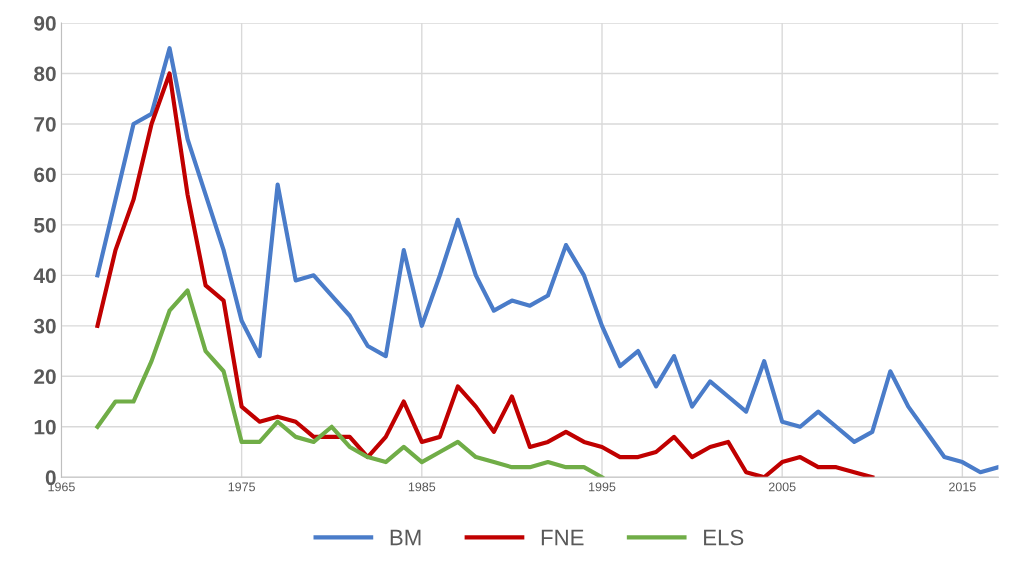 The image size is (1024, 575). What do you see at coordinates (45, 427) in the screenshot?
I see `y-tick-label: 10` at bounding box center [45, 427].